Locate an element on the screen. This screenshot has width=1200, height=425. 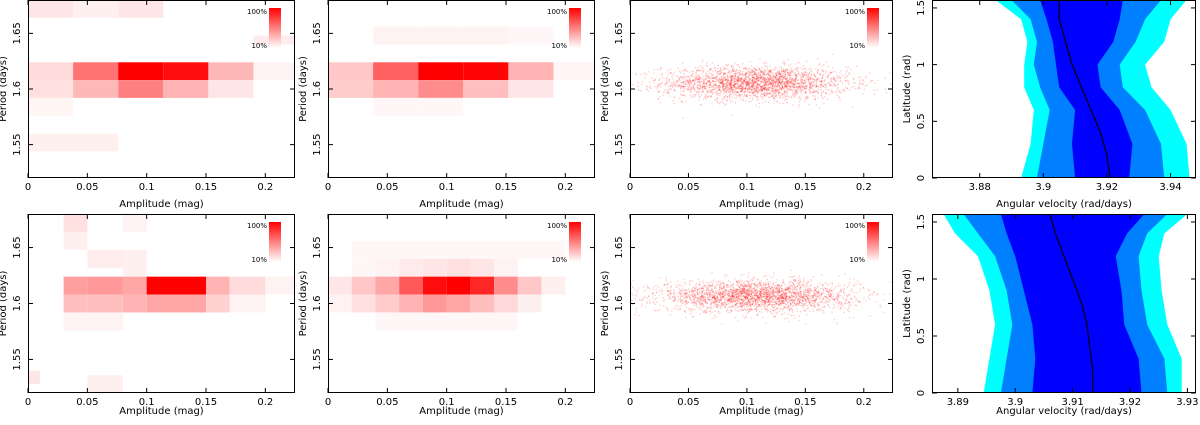
legend-max-label: 100% is located at coordinates (257, 12).